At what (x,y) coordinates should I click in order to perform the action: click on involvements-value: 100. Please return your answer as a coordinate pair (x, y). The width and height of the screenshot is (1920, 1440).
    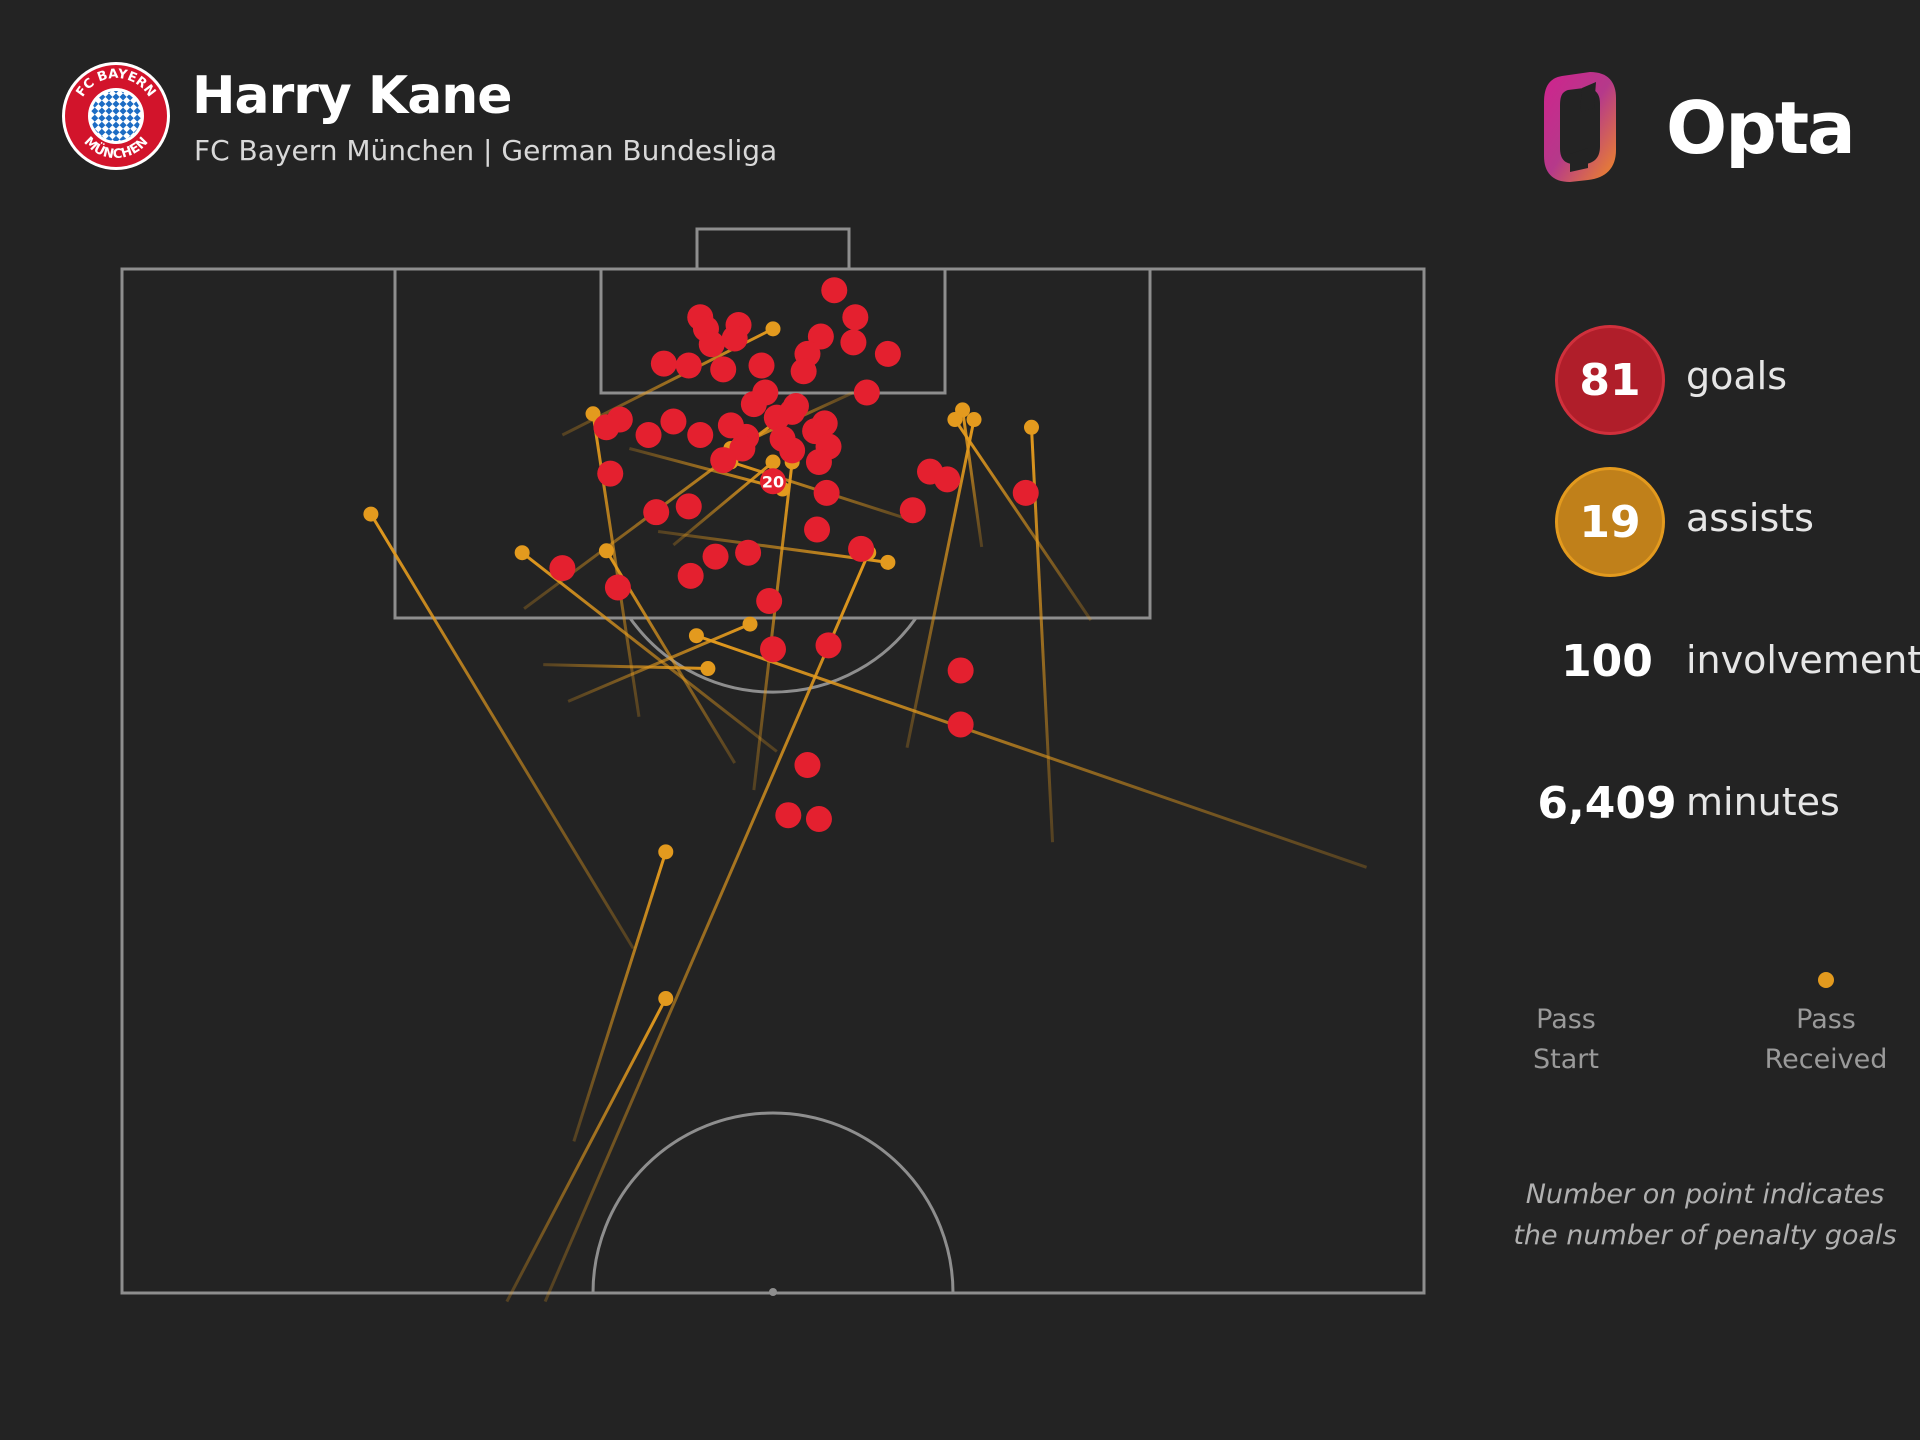
    Looking at the image, I should click on (1607, 661).